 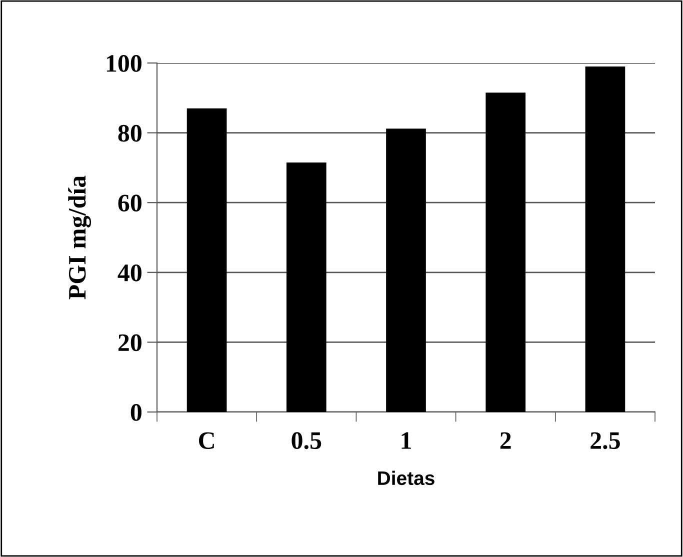 I want to click on y-tick-label: 60, so click(x=130, y=203).